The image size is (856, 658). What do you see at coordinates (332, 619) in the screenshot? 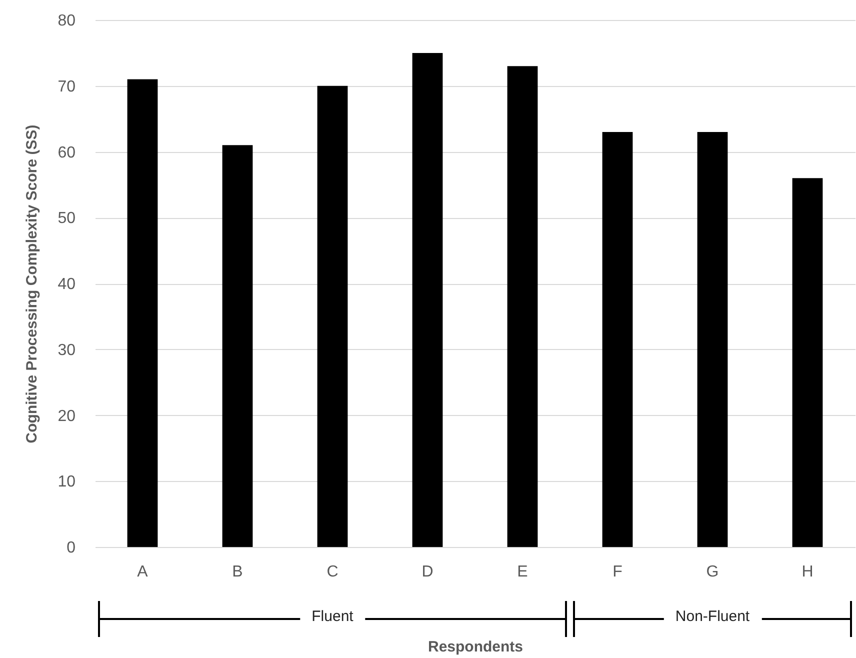
I see `bracket: Fluent` at bounding box center [332, 619].